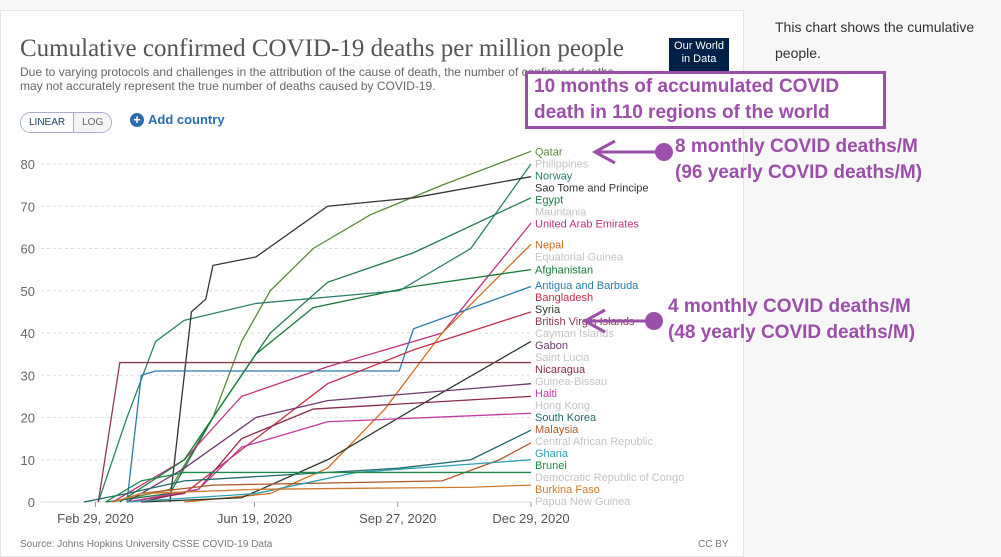  Describe the element at coordinates (562, 164) in the screenshot. I see `faded-series-label: Philippines` at that location.